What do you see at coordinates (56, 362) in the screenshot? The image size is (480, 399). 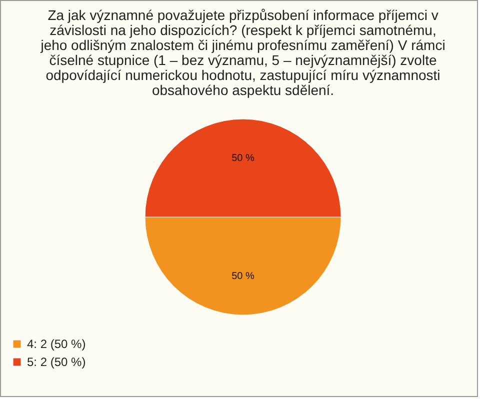 I see `legend-label: 5: 2 (50 %)` at bounding box center [56, 362].